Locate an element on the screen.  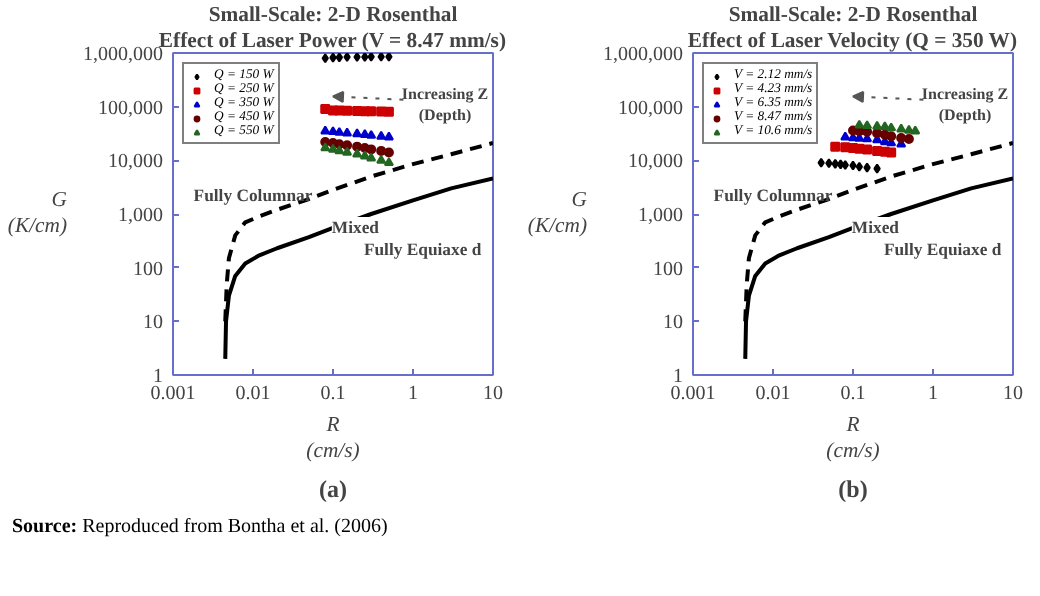
chart-subtitle: Effect of Laser Power (V = 8.47 mm/s) is located at coordinates (332, 42).